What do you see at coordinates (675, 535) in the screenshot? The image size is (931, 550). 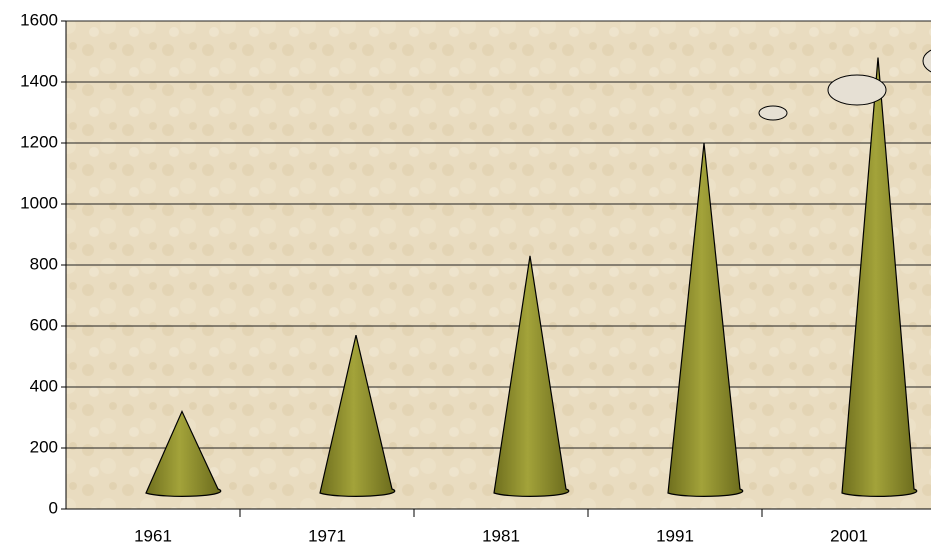 I see `x-tick-label: 1991` at bounding box center [675, 535].